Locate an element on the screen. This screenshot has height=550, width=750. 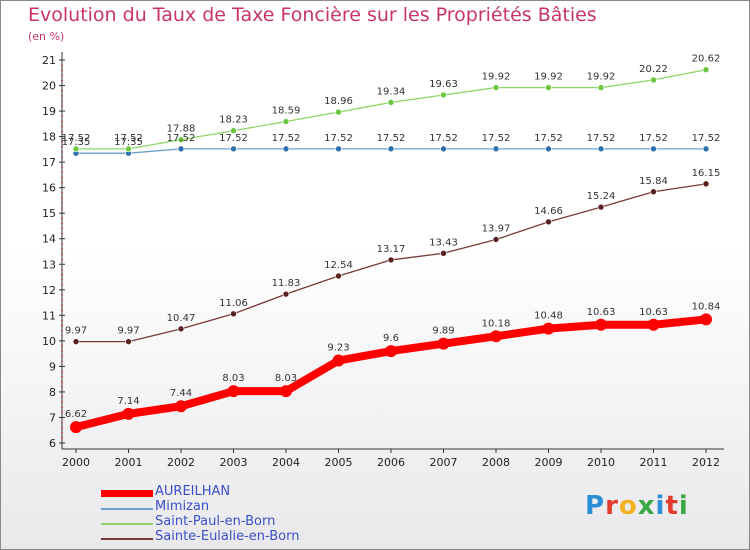
proxiti-logo: Proxiti is located at coordinates (637, 506).